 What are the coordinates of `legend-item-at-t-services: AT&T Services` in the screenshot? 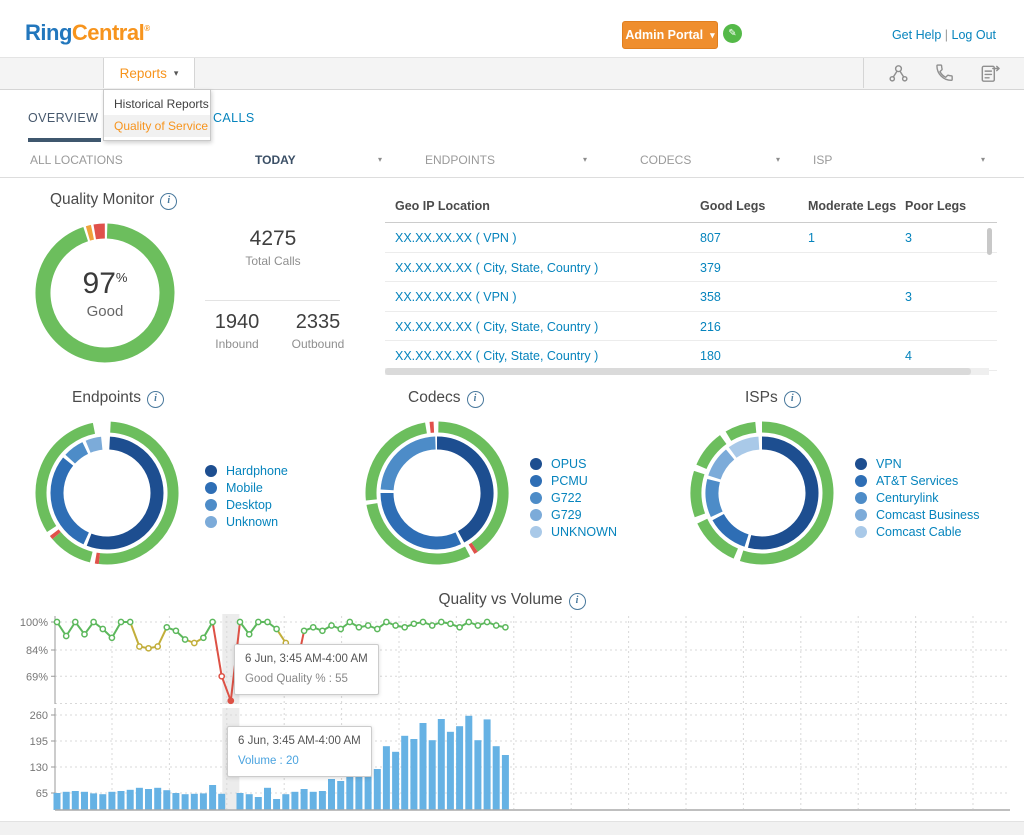 It's located at (917, 480).